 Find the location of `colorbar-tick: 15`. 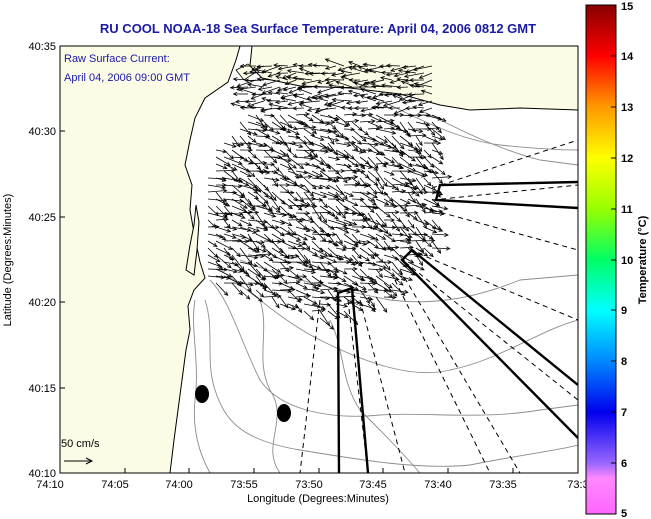

colorbar-tick: 15 is located at coordinates (627, 7).